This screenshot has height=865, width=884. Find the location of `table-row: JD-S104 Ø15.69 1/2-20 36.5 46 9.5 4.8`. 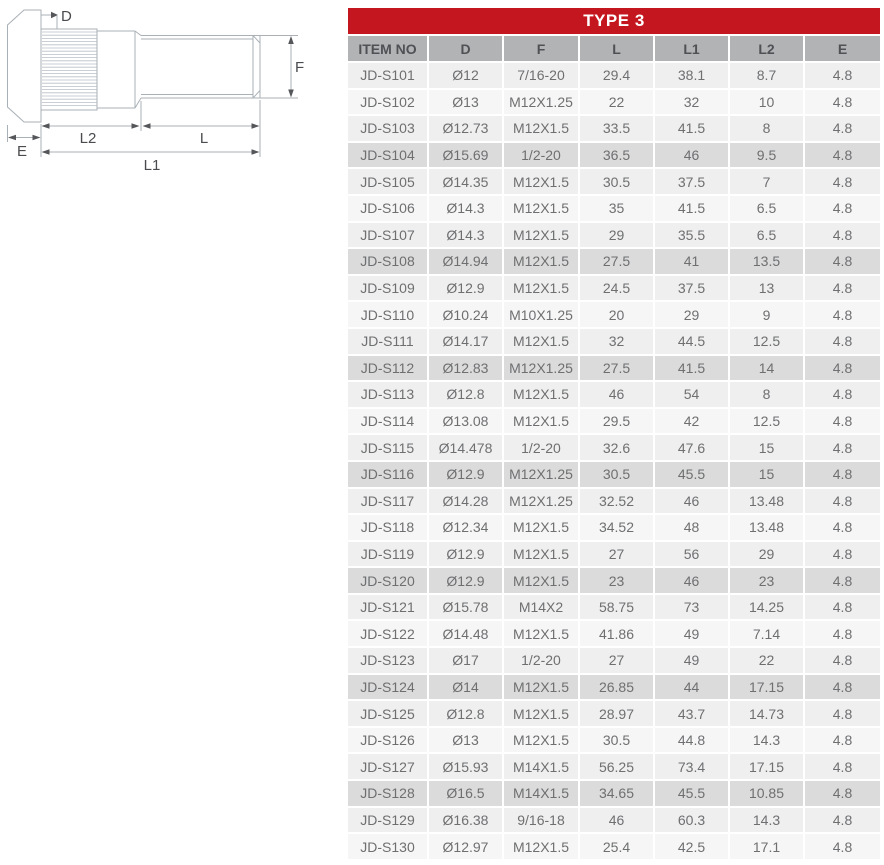

table-row: JD-S104 Ø15.69 1/2-20 36.5 46 9.5 4.8 is located at coordinates (614, 155).